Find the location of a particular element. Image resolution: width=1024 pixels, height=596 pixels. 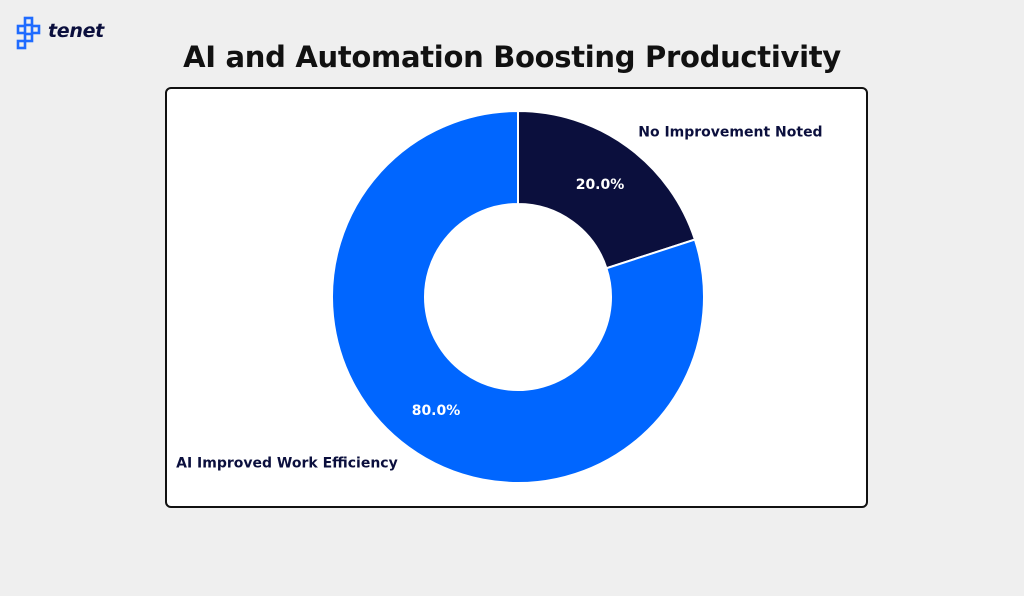

chart-title: AI and Automation Boosting Productivity is located at coordinates (512, 57).